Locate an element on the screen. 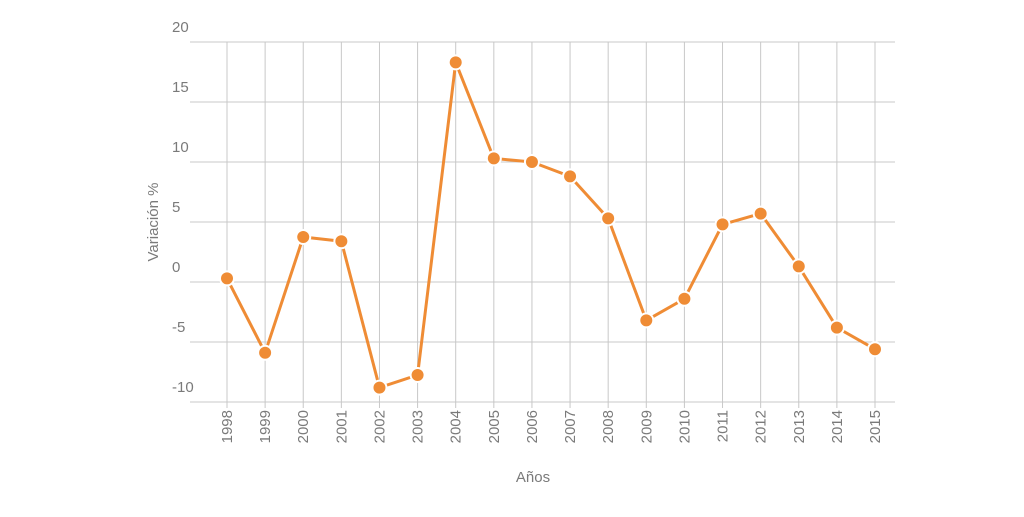 This screenshot has height=517, width=1024. y-axis-title: Variación % is located at coordinates (153, 222).